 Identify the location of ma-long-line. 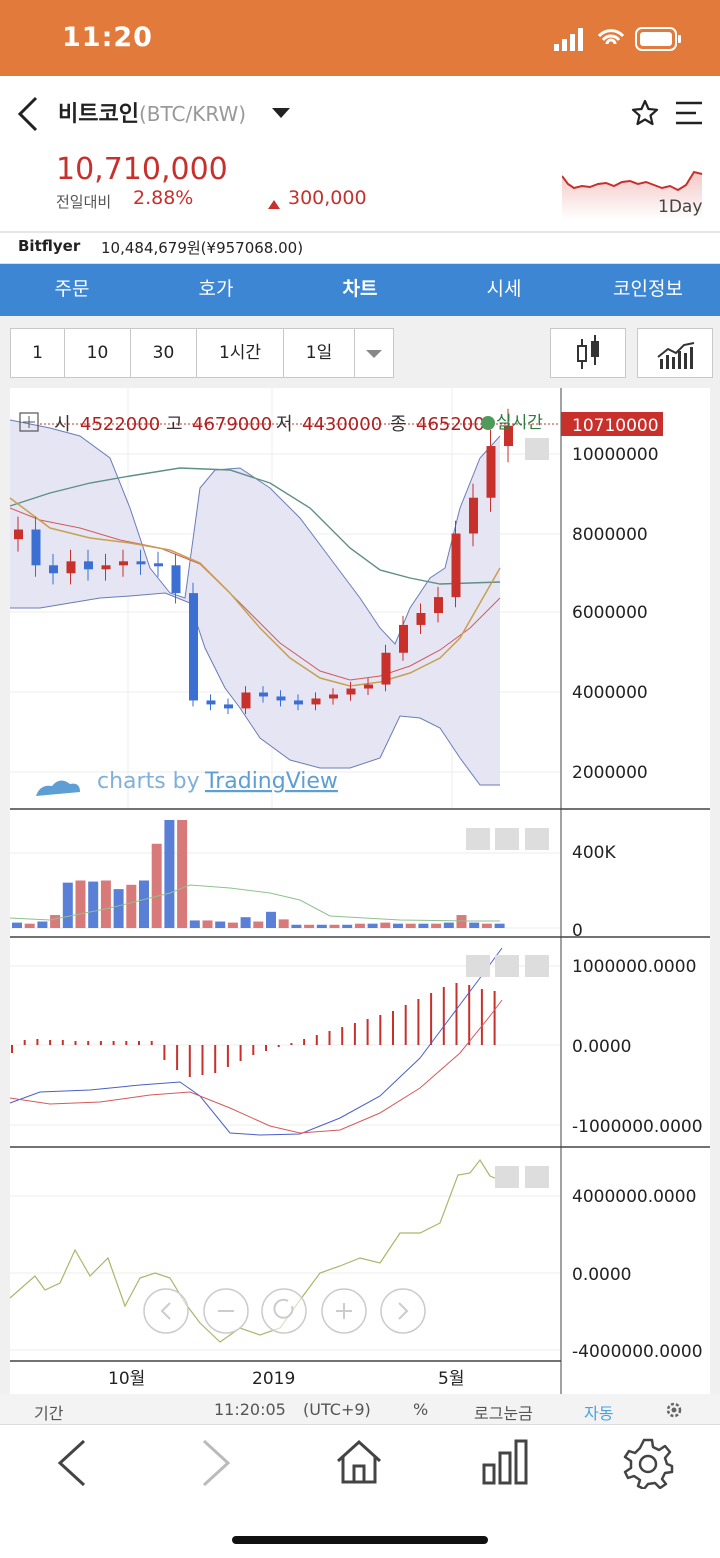
(255, 592).